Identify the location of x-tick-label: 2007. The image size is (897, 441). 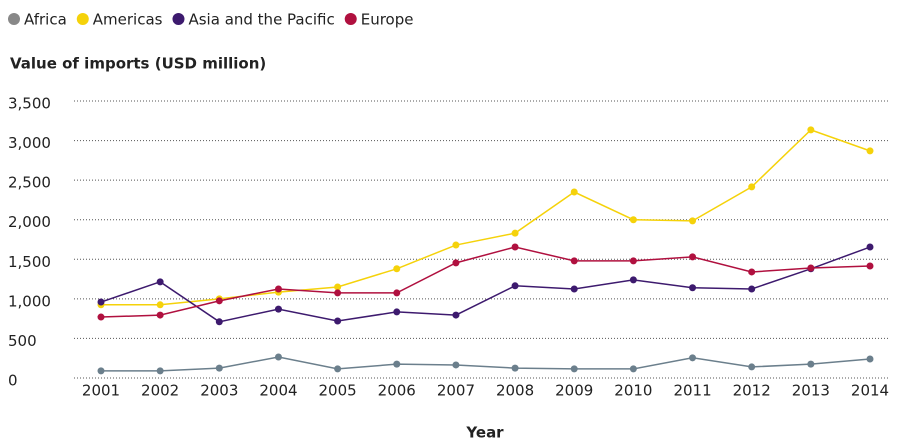
(456, 391).